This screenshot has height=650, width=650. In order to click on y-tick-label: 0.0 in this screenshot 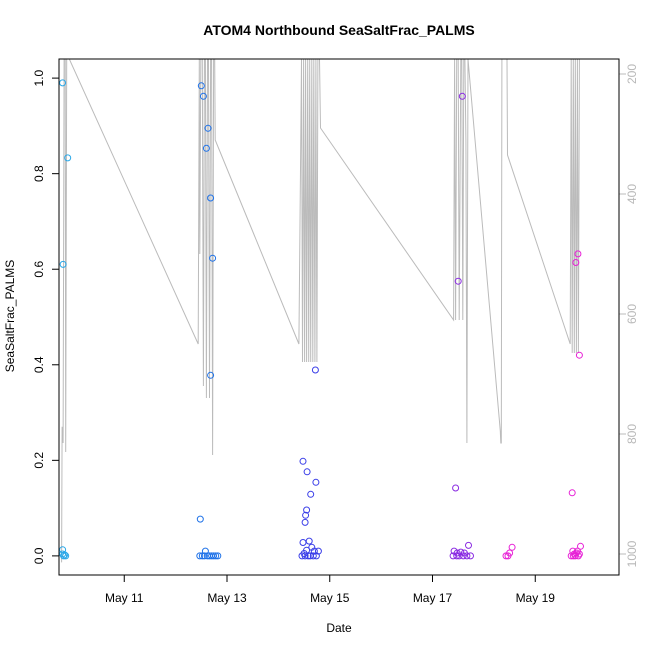, I will do `click(39, 555)`.